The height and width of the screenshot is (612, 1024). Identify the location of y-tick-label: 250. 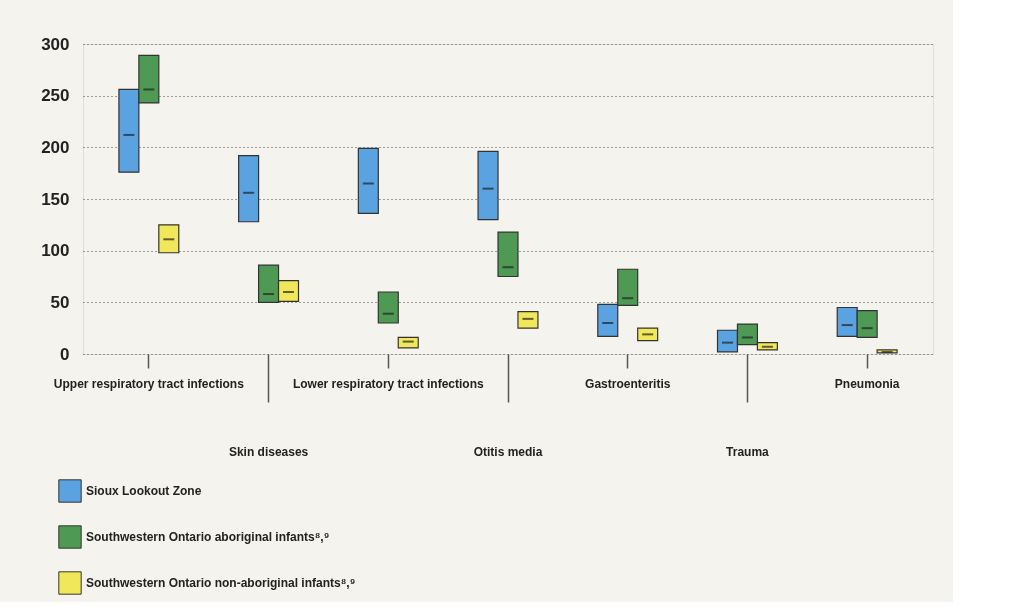
(55, 96).